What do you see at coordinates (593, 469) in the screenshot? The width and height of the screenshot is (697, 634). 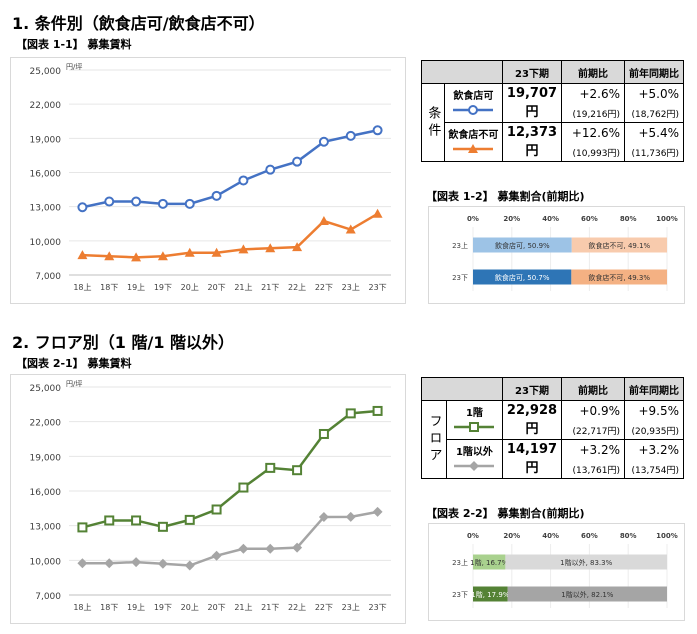 I see `qoq-reference: (13,761円)` at bounding box center [593, 469].